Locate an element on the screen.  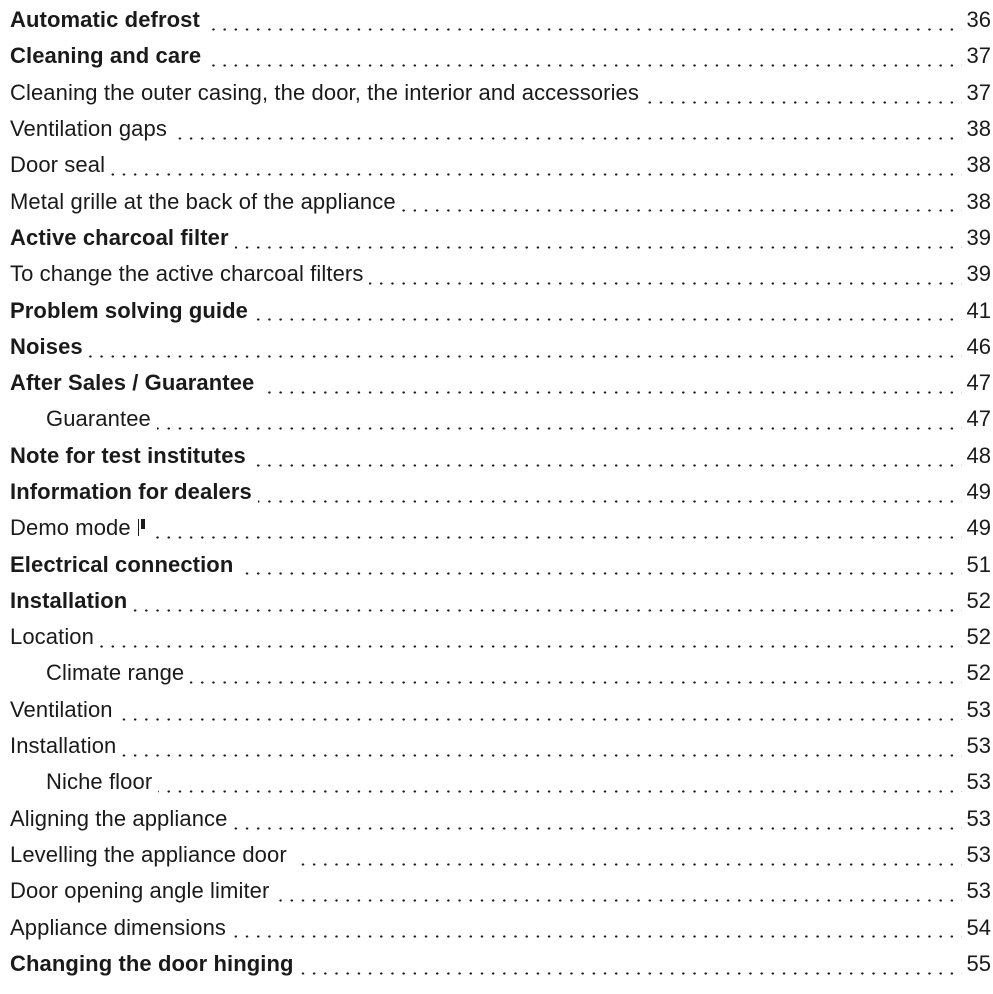
toc-entry-title: Changing the door hinging is located at coordinates (155, 963).